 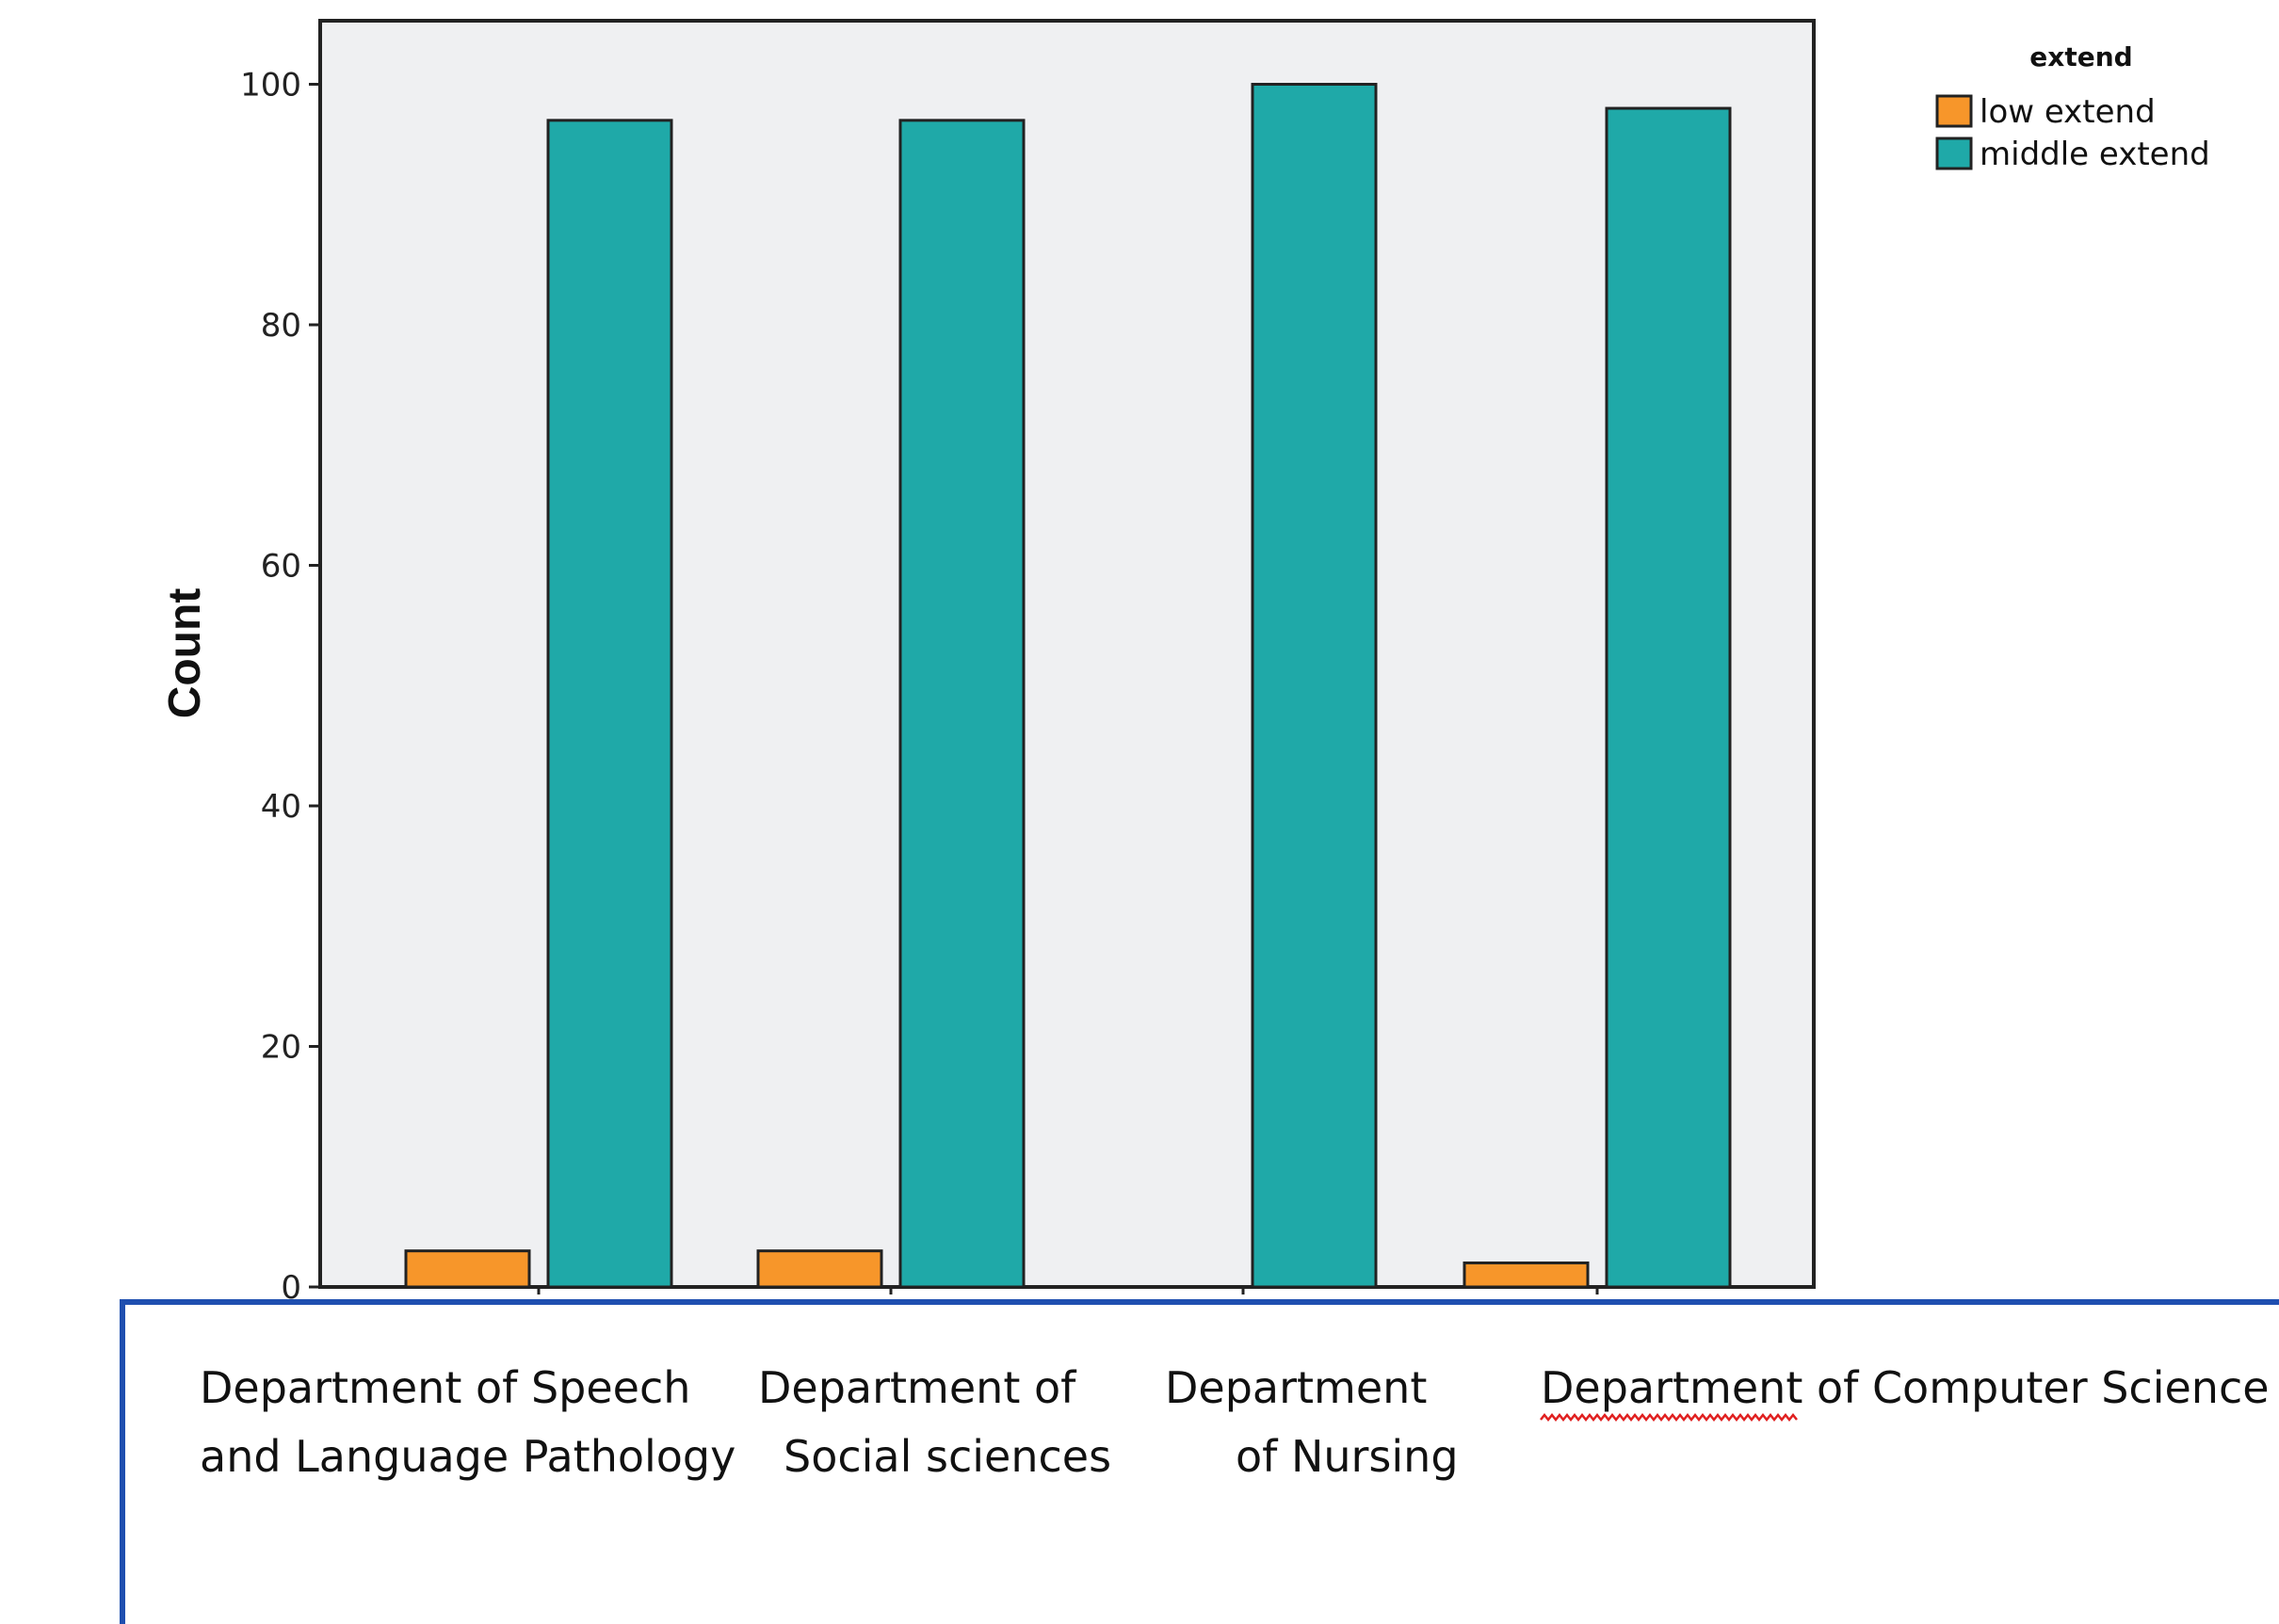 I want to click on legend-label: middle extend, so click(x=2095, y=154).